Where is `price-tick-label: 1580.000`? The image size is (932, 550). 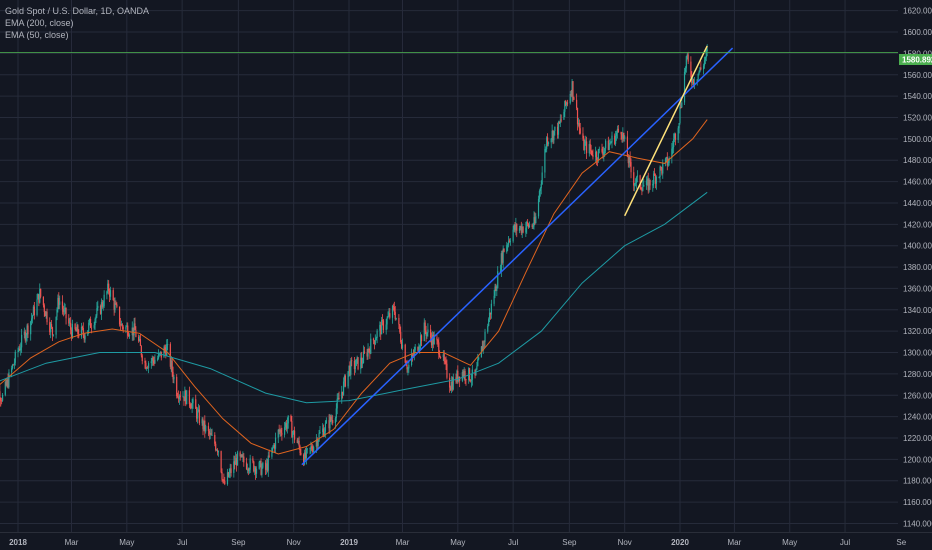 price-tick-label: 1580.000 is located at coordinates (917, 53).